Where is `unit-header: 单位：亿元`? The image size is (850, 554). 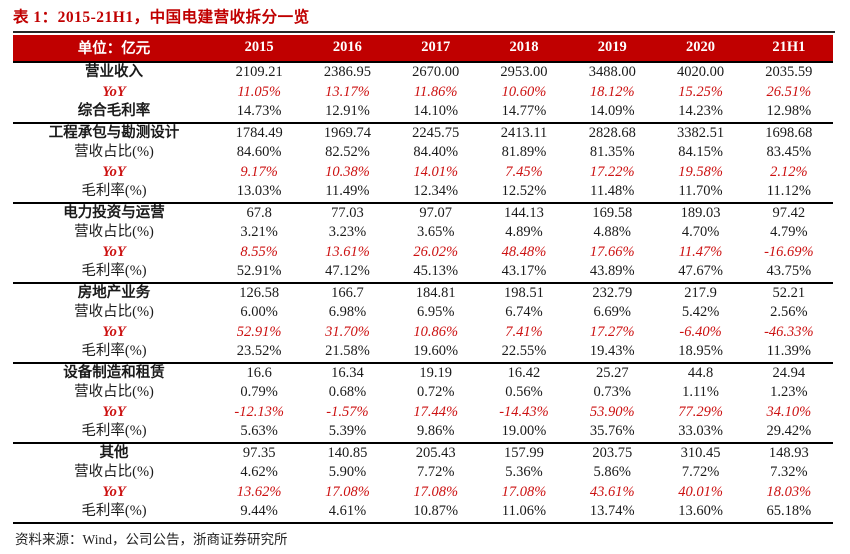 unit-header: 单位：亿元 is located at coordinates (114, 49).